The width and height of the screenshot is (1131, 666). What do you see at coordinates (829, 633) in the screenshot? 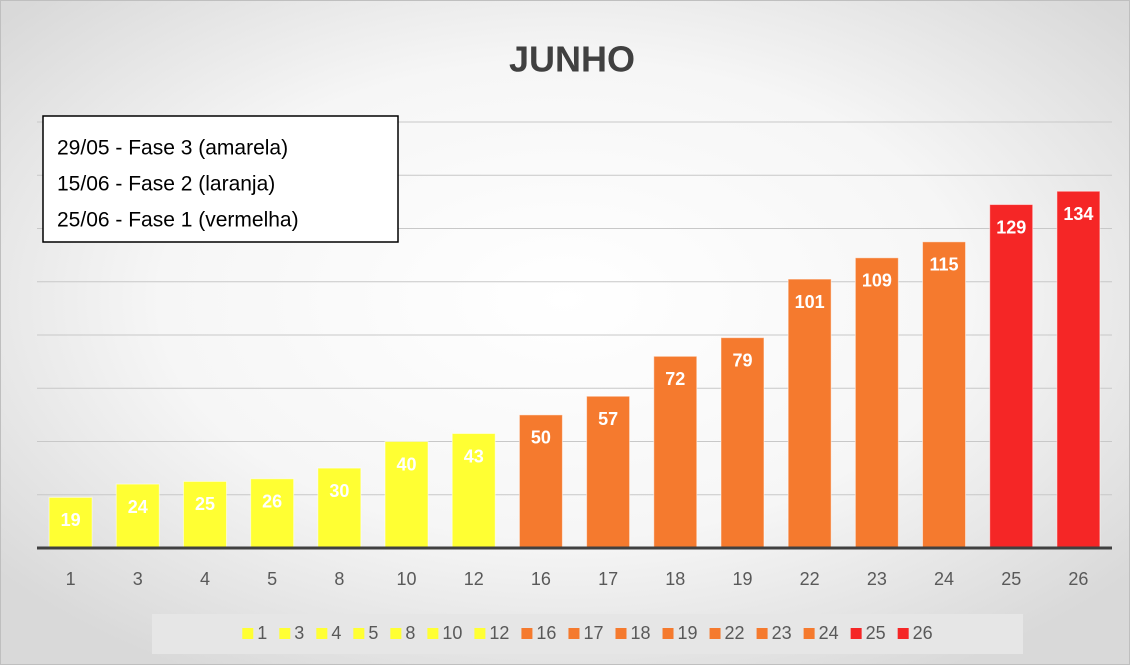
I see `legend-label: 24` at bounding box center [829, 633].